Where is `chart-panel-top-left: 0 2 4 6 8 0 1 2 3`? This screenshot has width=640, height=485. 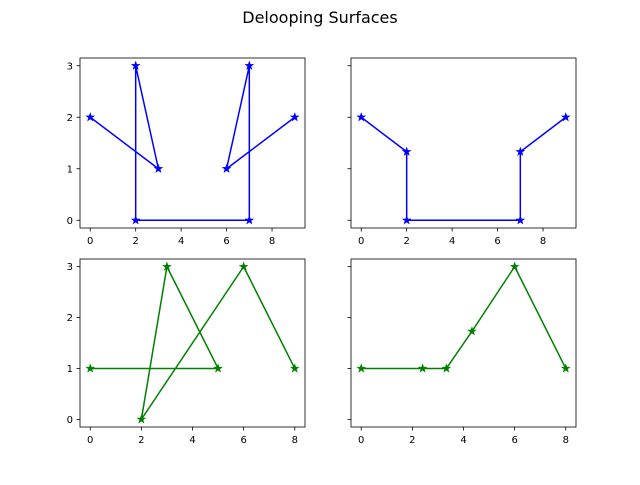 chart-panel-top-left: 0 2 4 6 8 0 1 2 3 is located at coordinates (186, 152).